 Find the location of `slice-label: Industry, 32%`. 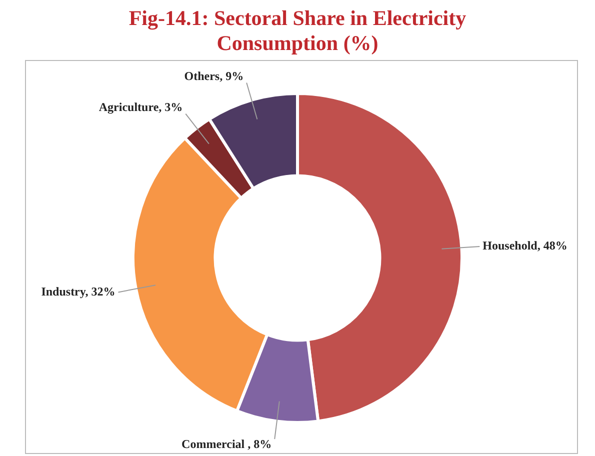

slice-label: Industry, 32% is located at coordinates (78, 291).